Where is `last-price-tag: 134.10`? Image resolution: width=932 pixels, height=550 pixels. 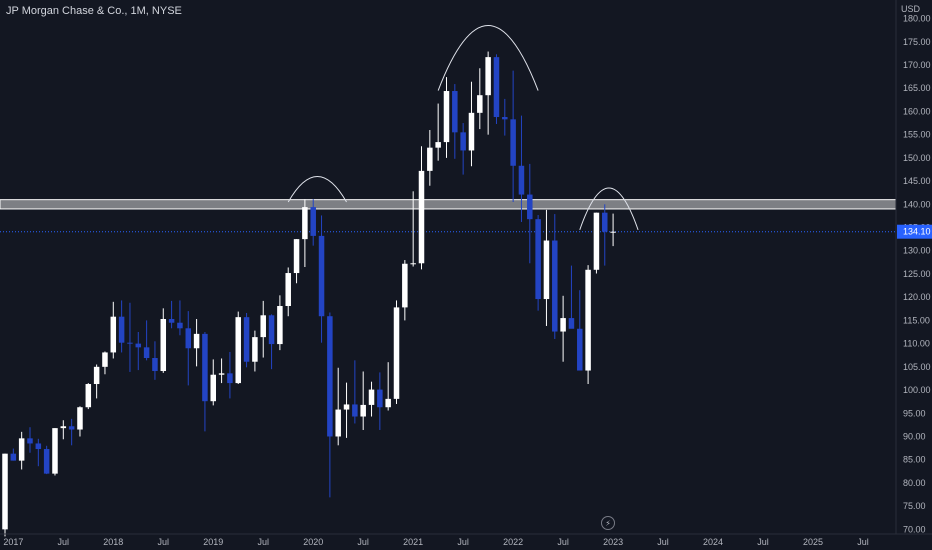
last-price-tag: 134.10 is located at coordinates (914, 231).